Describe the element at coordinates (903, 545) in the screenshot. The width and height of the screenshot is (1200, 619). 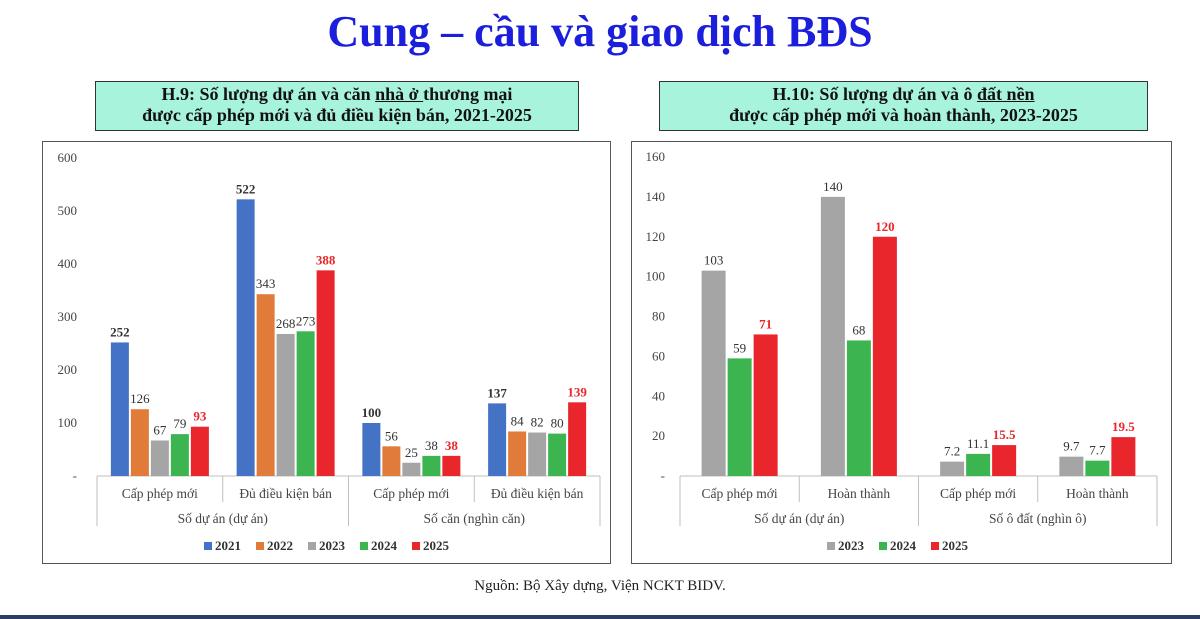
I see `chart2-legend-label-2024: 2024` at that location.